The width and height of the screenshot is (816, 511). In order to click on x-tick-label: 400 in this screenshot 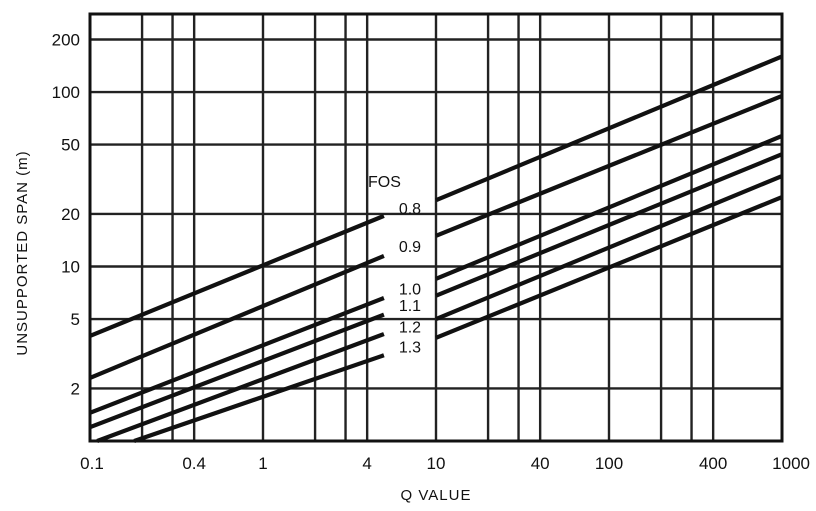, I will do `click(713, 463)`.